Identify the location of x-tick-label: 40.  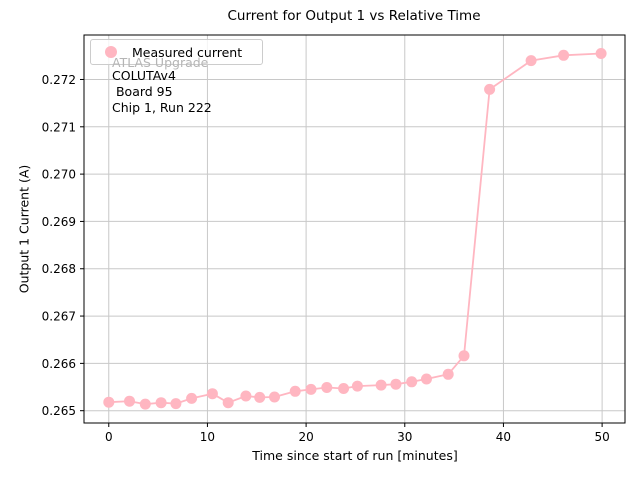
(503, 437).